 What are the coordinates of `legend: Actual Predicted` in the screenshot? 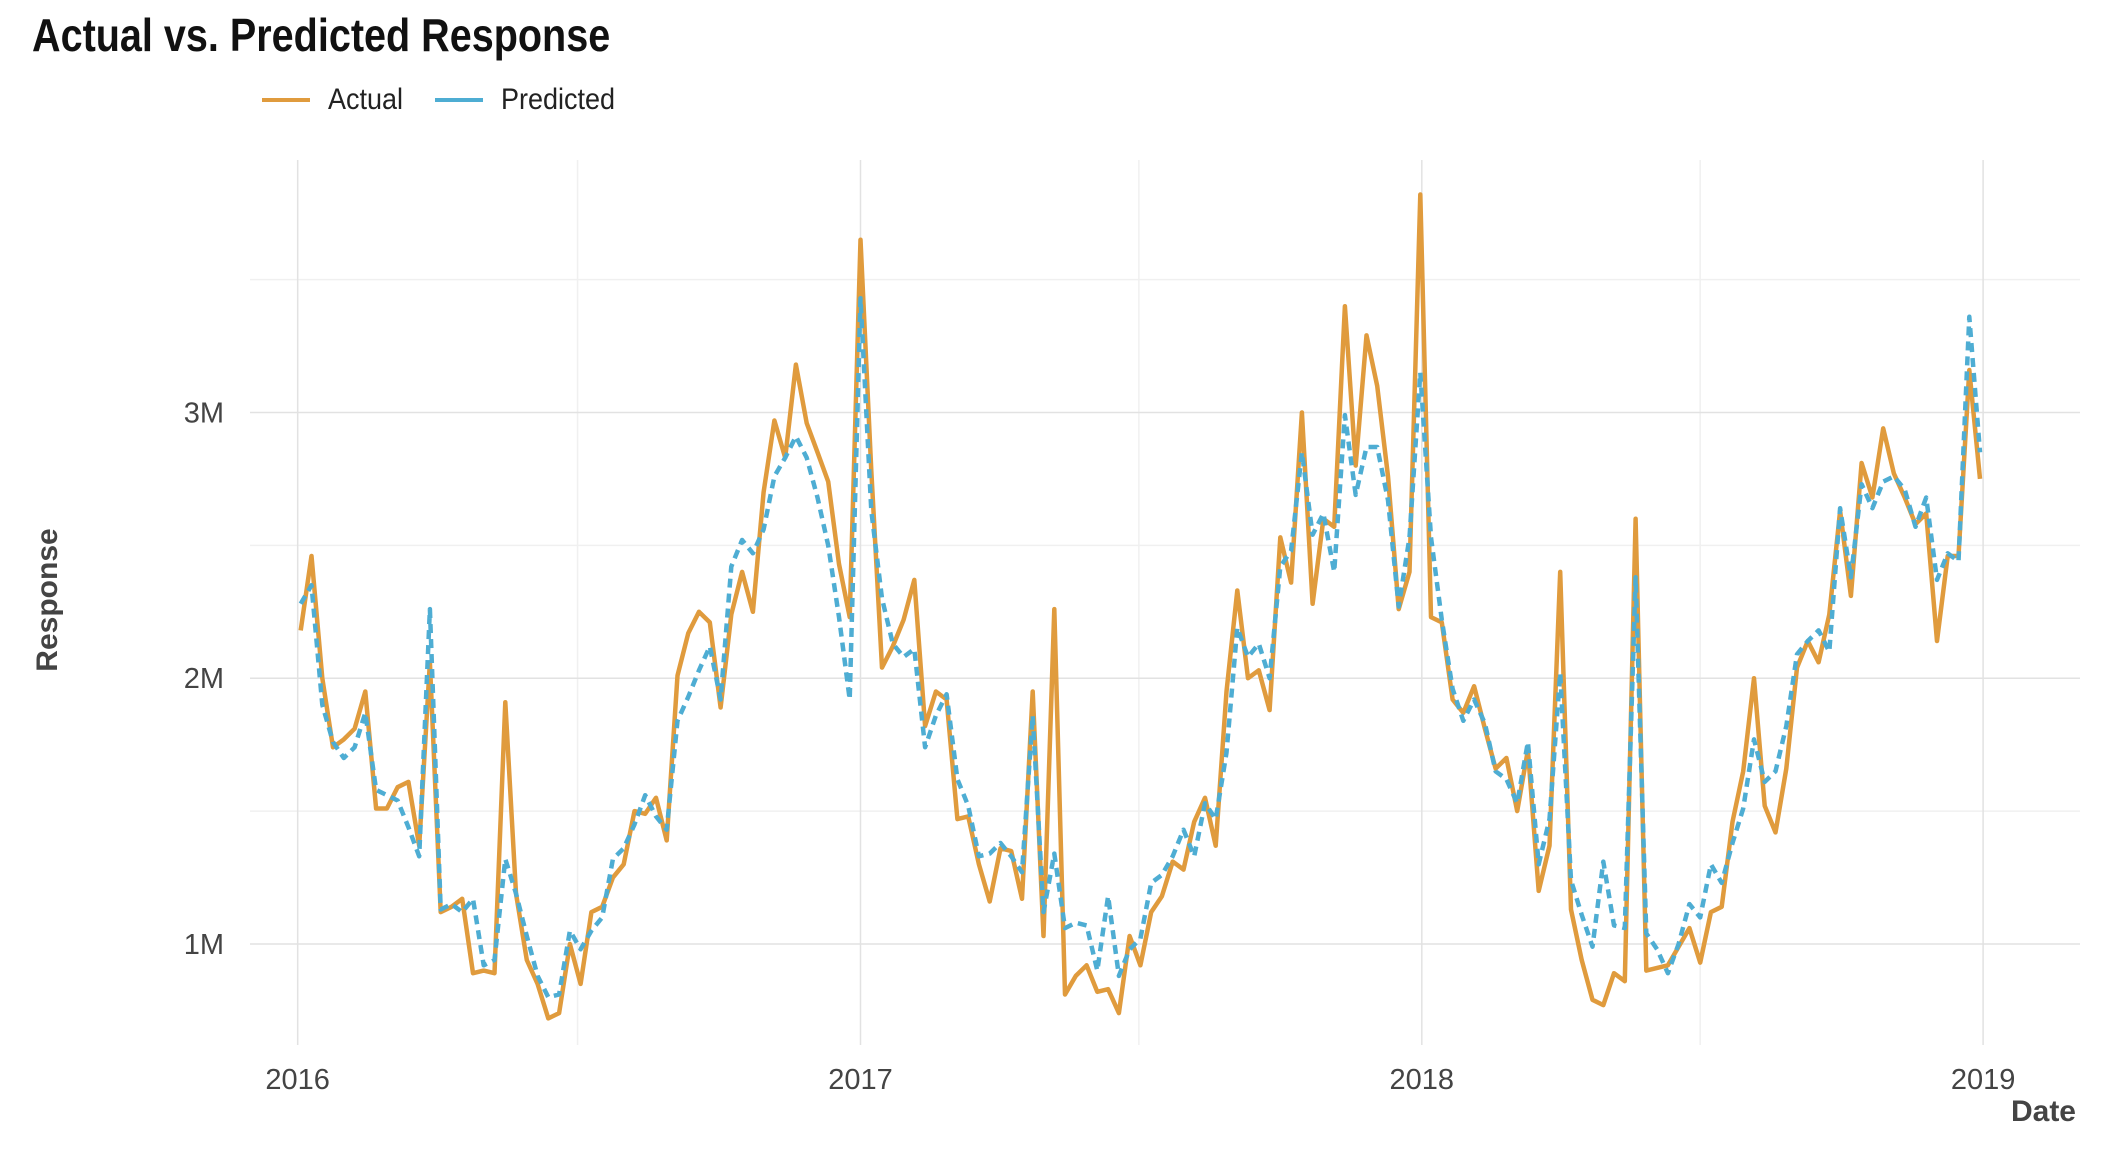 It's located at (457, 100).